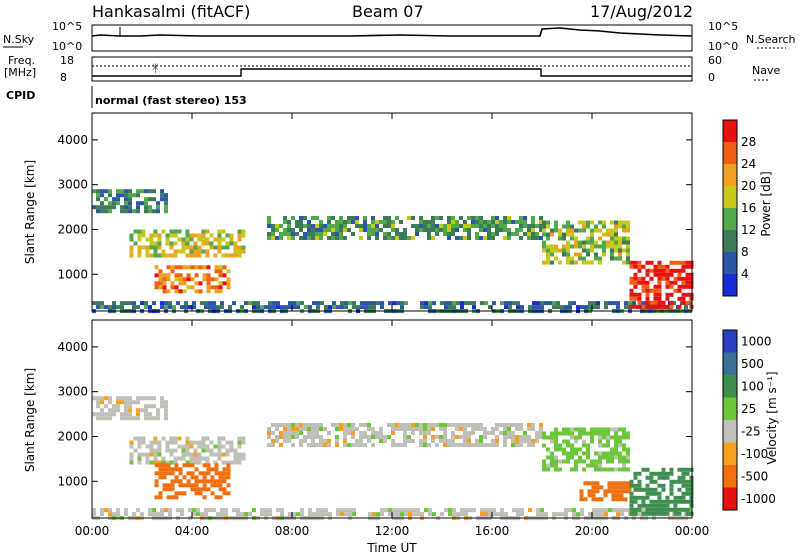 The image size is (800, 554). What do you see at coordinates (730, 420) in the screenshot?
I see `velocity-colorbar-frame` at bounding box center [730, 420].